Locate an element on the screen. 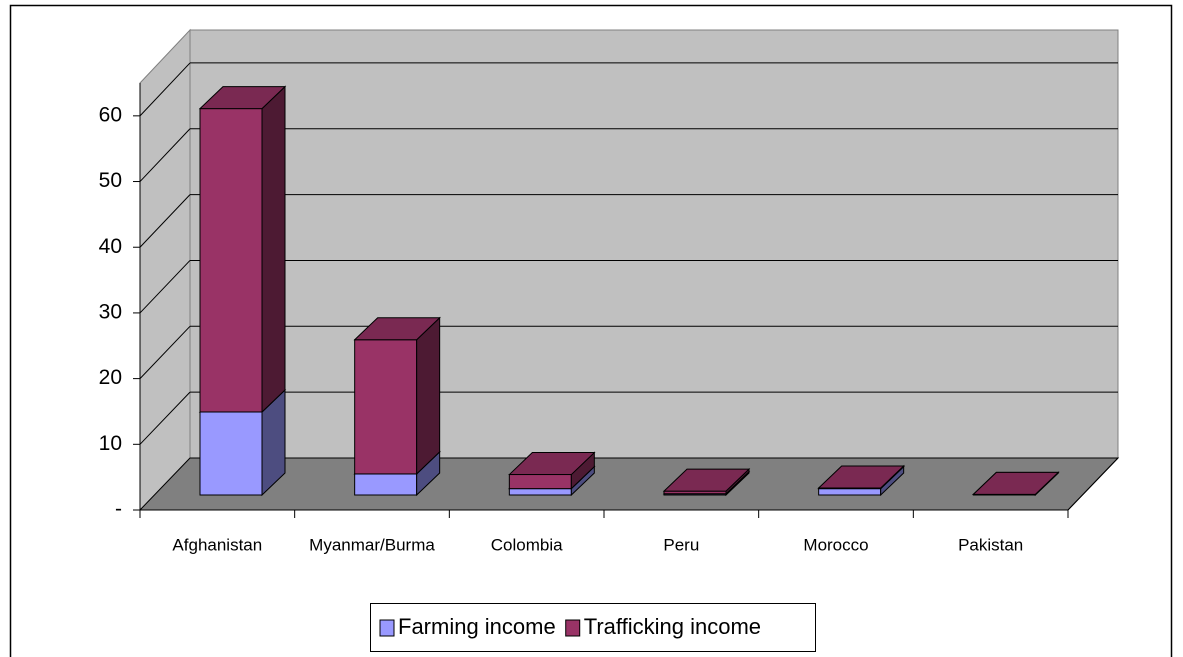 Image resolution: width=1183 pixels, height=657 pixels. y-tick-label: 10 is located at coordinates (110, 443).